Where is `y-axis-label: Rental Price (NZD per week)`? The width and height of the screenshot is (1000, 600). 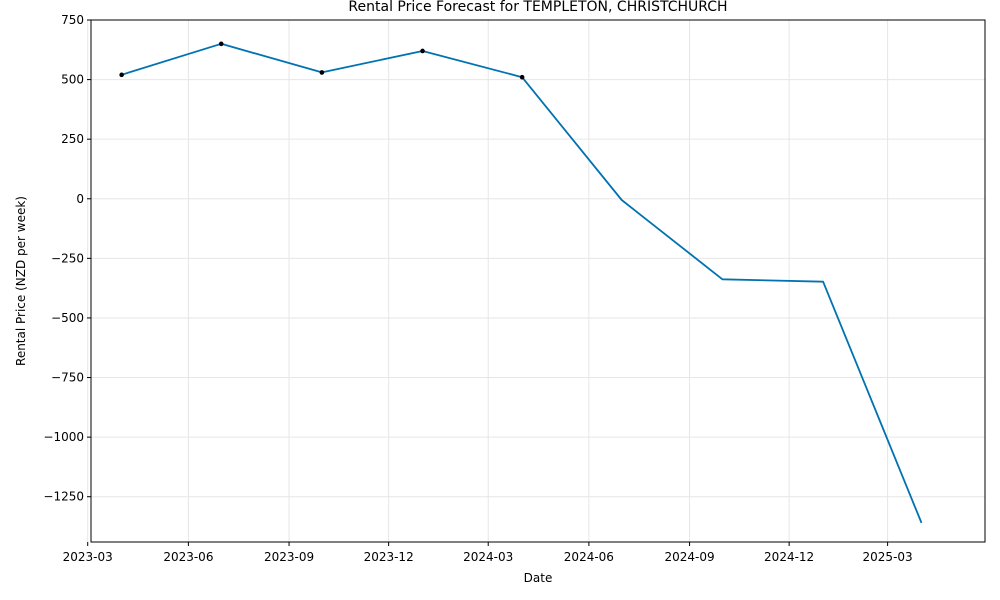 y-axis-label: Rental Price (NZD per week) is located at coordinates (21, 281).